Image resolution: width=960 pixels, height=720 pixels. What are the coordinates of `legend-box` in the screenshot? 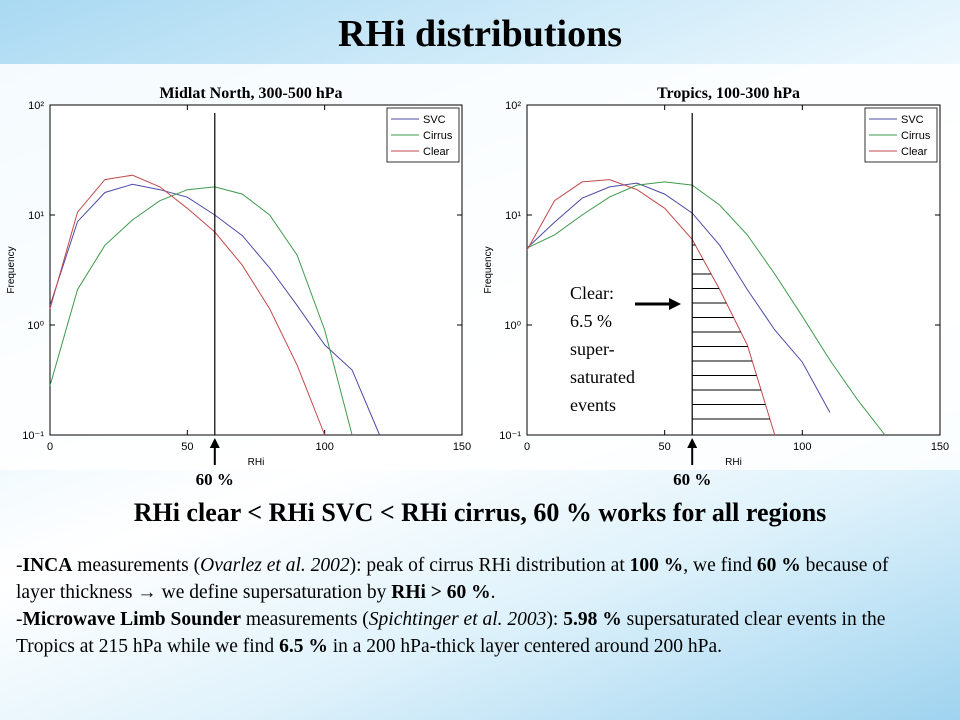 It's located at (901, 135).